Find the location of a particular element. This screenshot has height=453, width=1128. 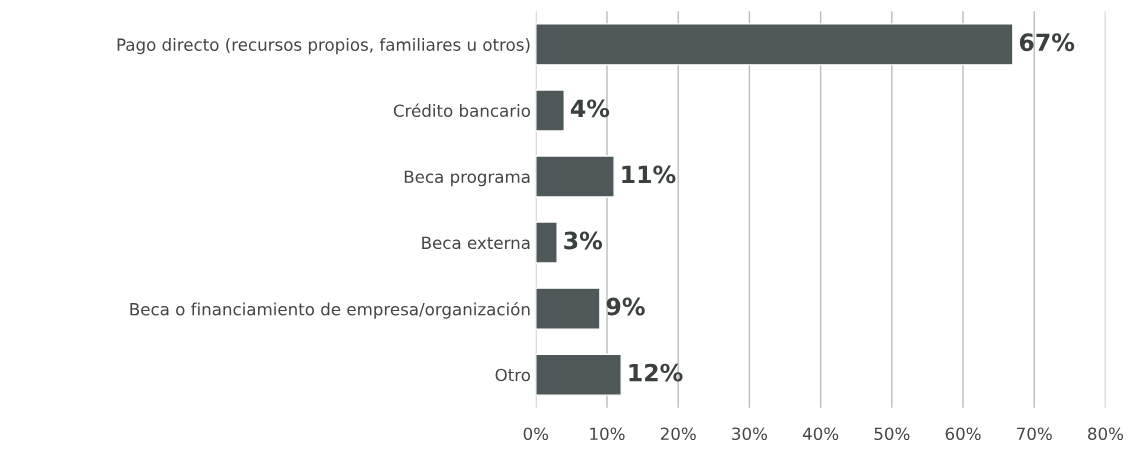

data-label: 12% is located at coordinates (656, 372).